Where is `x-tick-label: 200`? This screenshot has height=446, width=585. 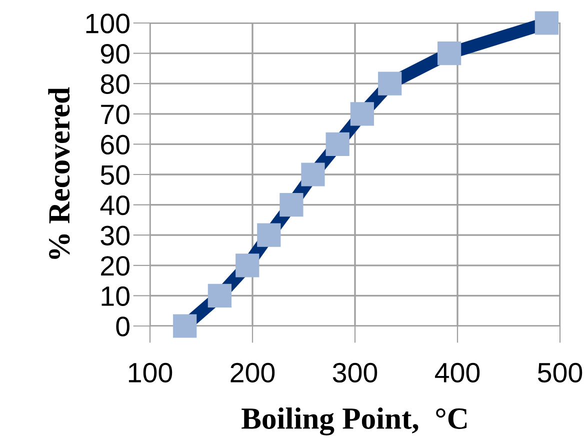
x-tick-label: 200 is located at coordinates (252, 372).